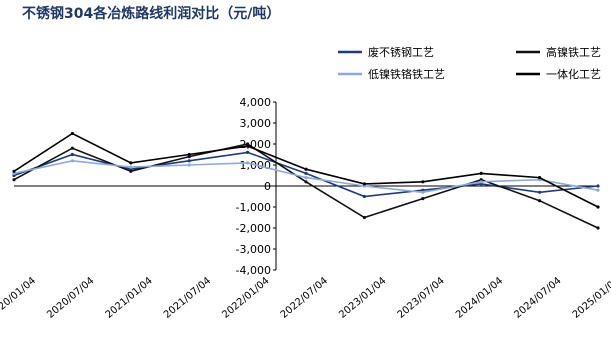 The image size is (611, 338). What do you see at coordinates (253, 270) in the screenshot?
I see `y-tick-label: -4,000` at bounding box center [253, 270].